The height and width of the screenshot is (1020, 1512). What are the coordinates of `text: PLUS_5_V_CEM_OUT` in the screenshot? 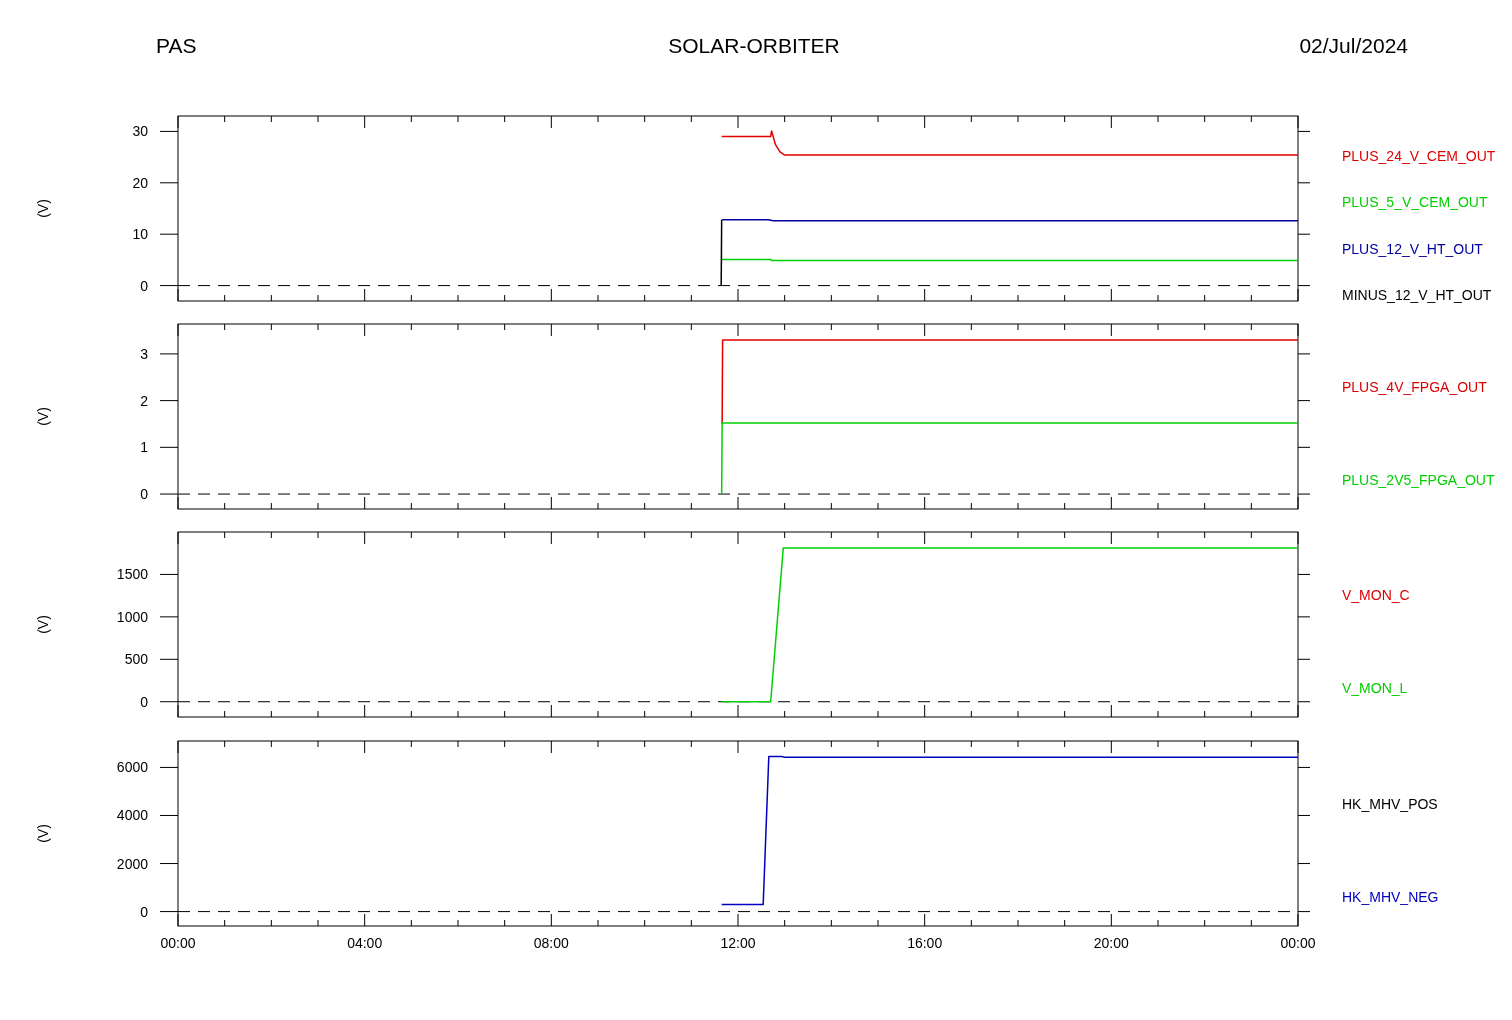 It's located at (1415, 202).